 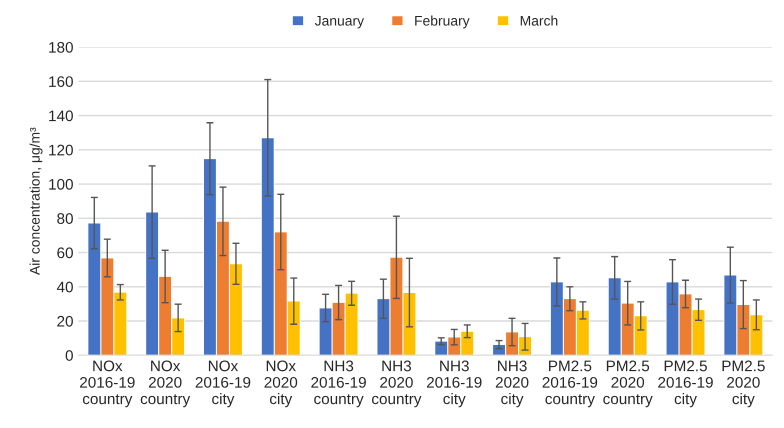 I want to click on y-tick-label: 160, so click(x=61, y=82).